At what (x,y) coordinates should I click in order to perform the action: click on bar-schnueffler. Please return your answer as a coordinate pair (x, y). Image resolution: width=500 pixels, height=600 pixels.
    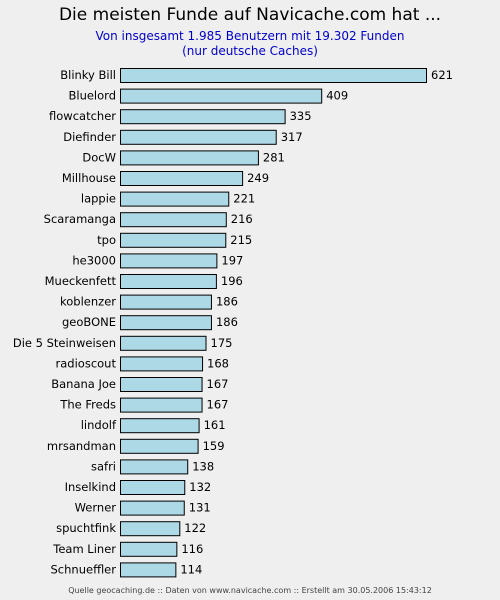
    Looking at the image, I should click on (148, 570).